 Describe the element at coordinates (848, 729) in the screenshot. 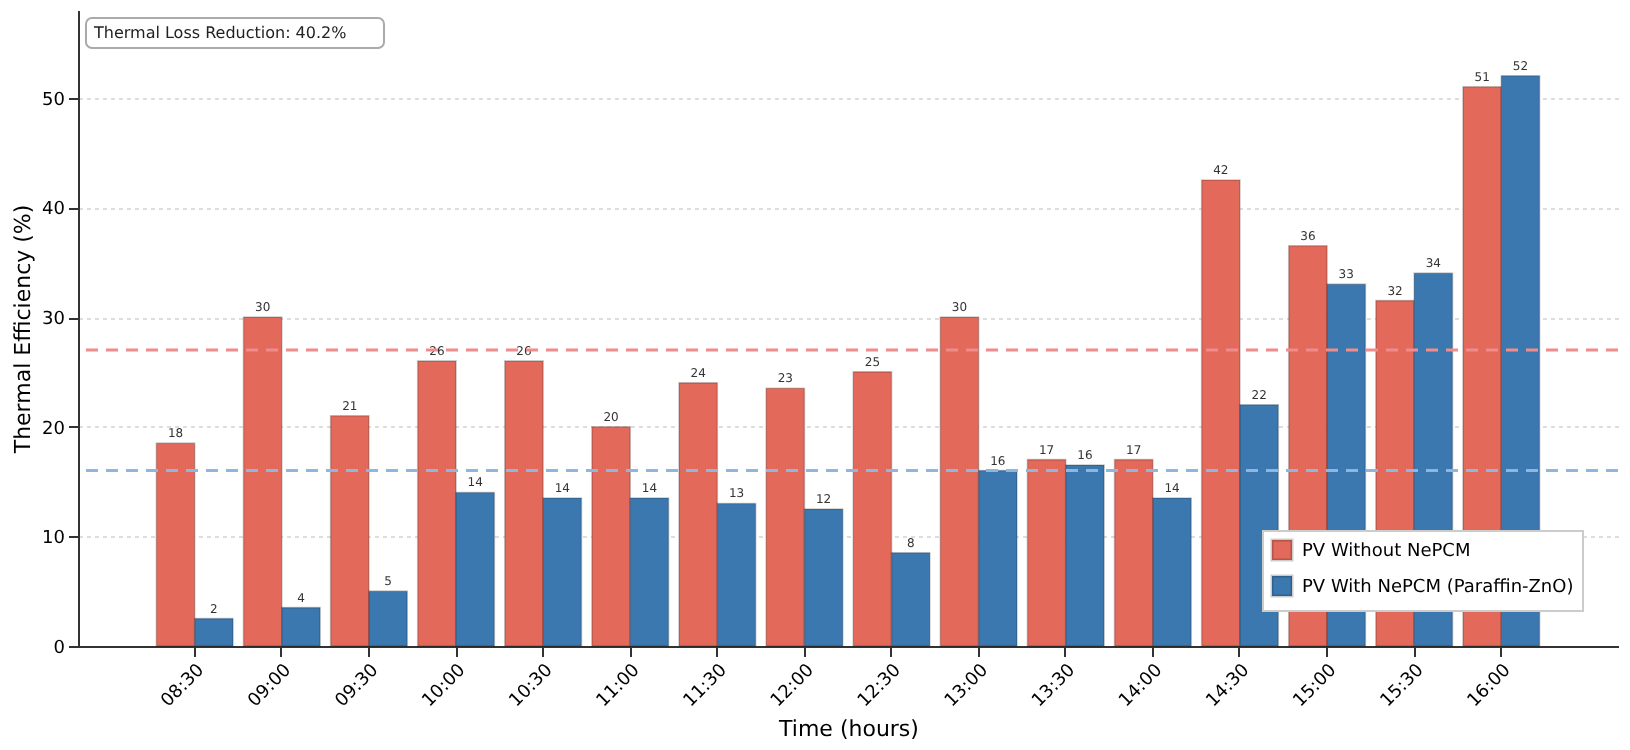

I see `x-axis-title: Time (hours)` at that location.